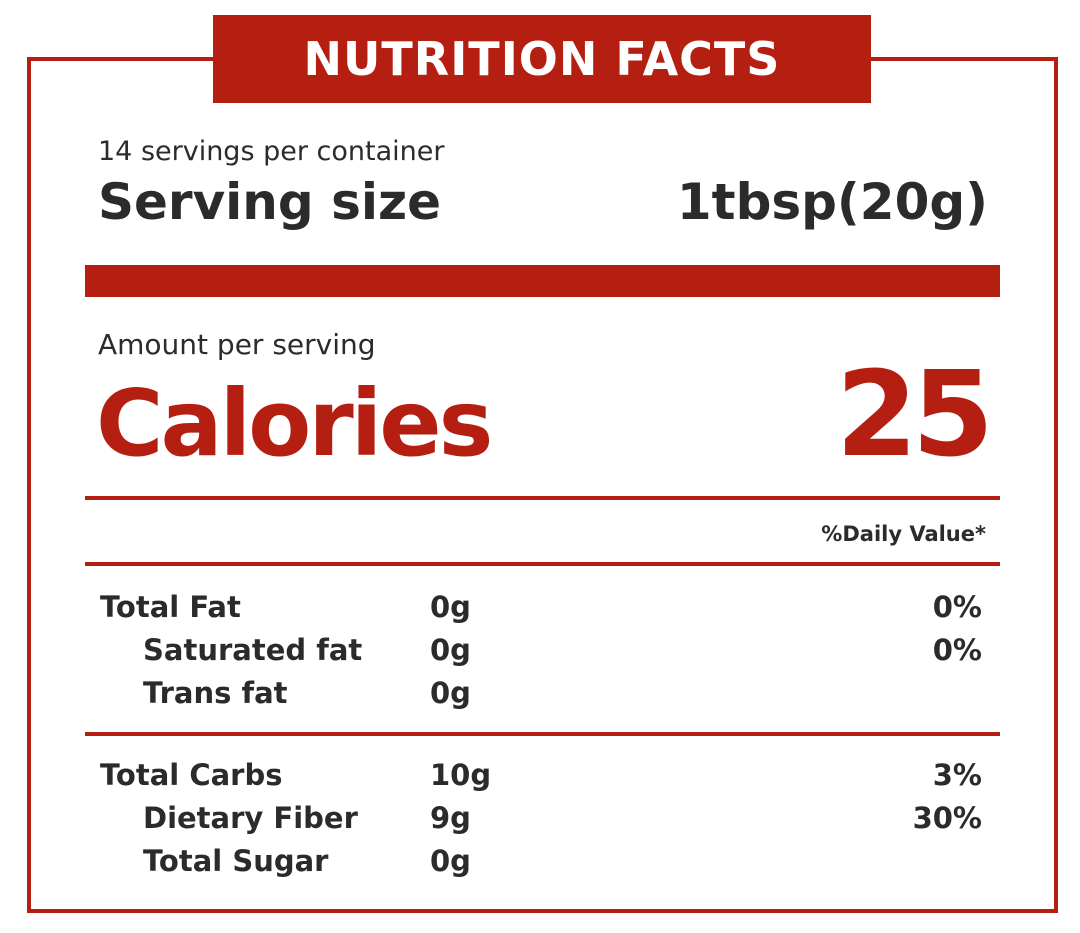  What do you see at coordinates (294, 423) in the screenshot?
I see `calories-label: Calories` at bounding box center [294, 423].